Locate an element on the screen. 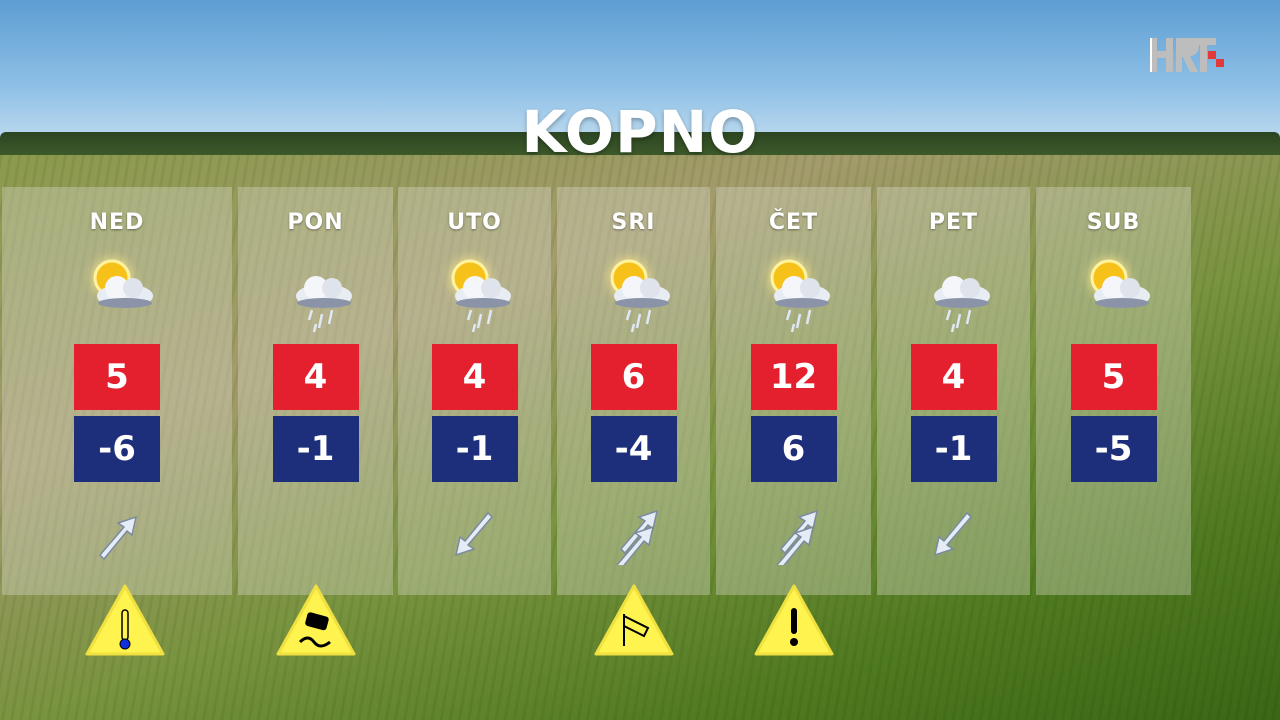 This screenshot has height=720, width=1280. slippery-road-warning-icon is located at coordinates (315, 620).